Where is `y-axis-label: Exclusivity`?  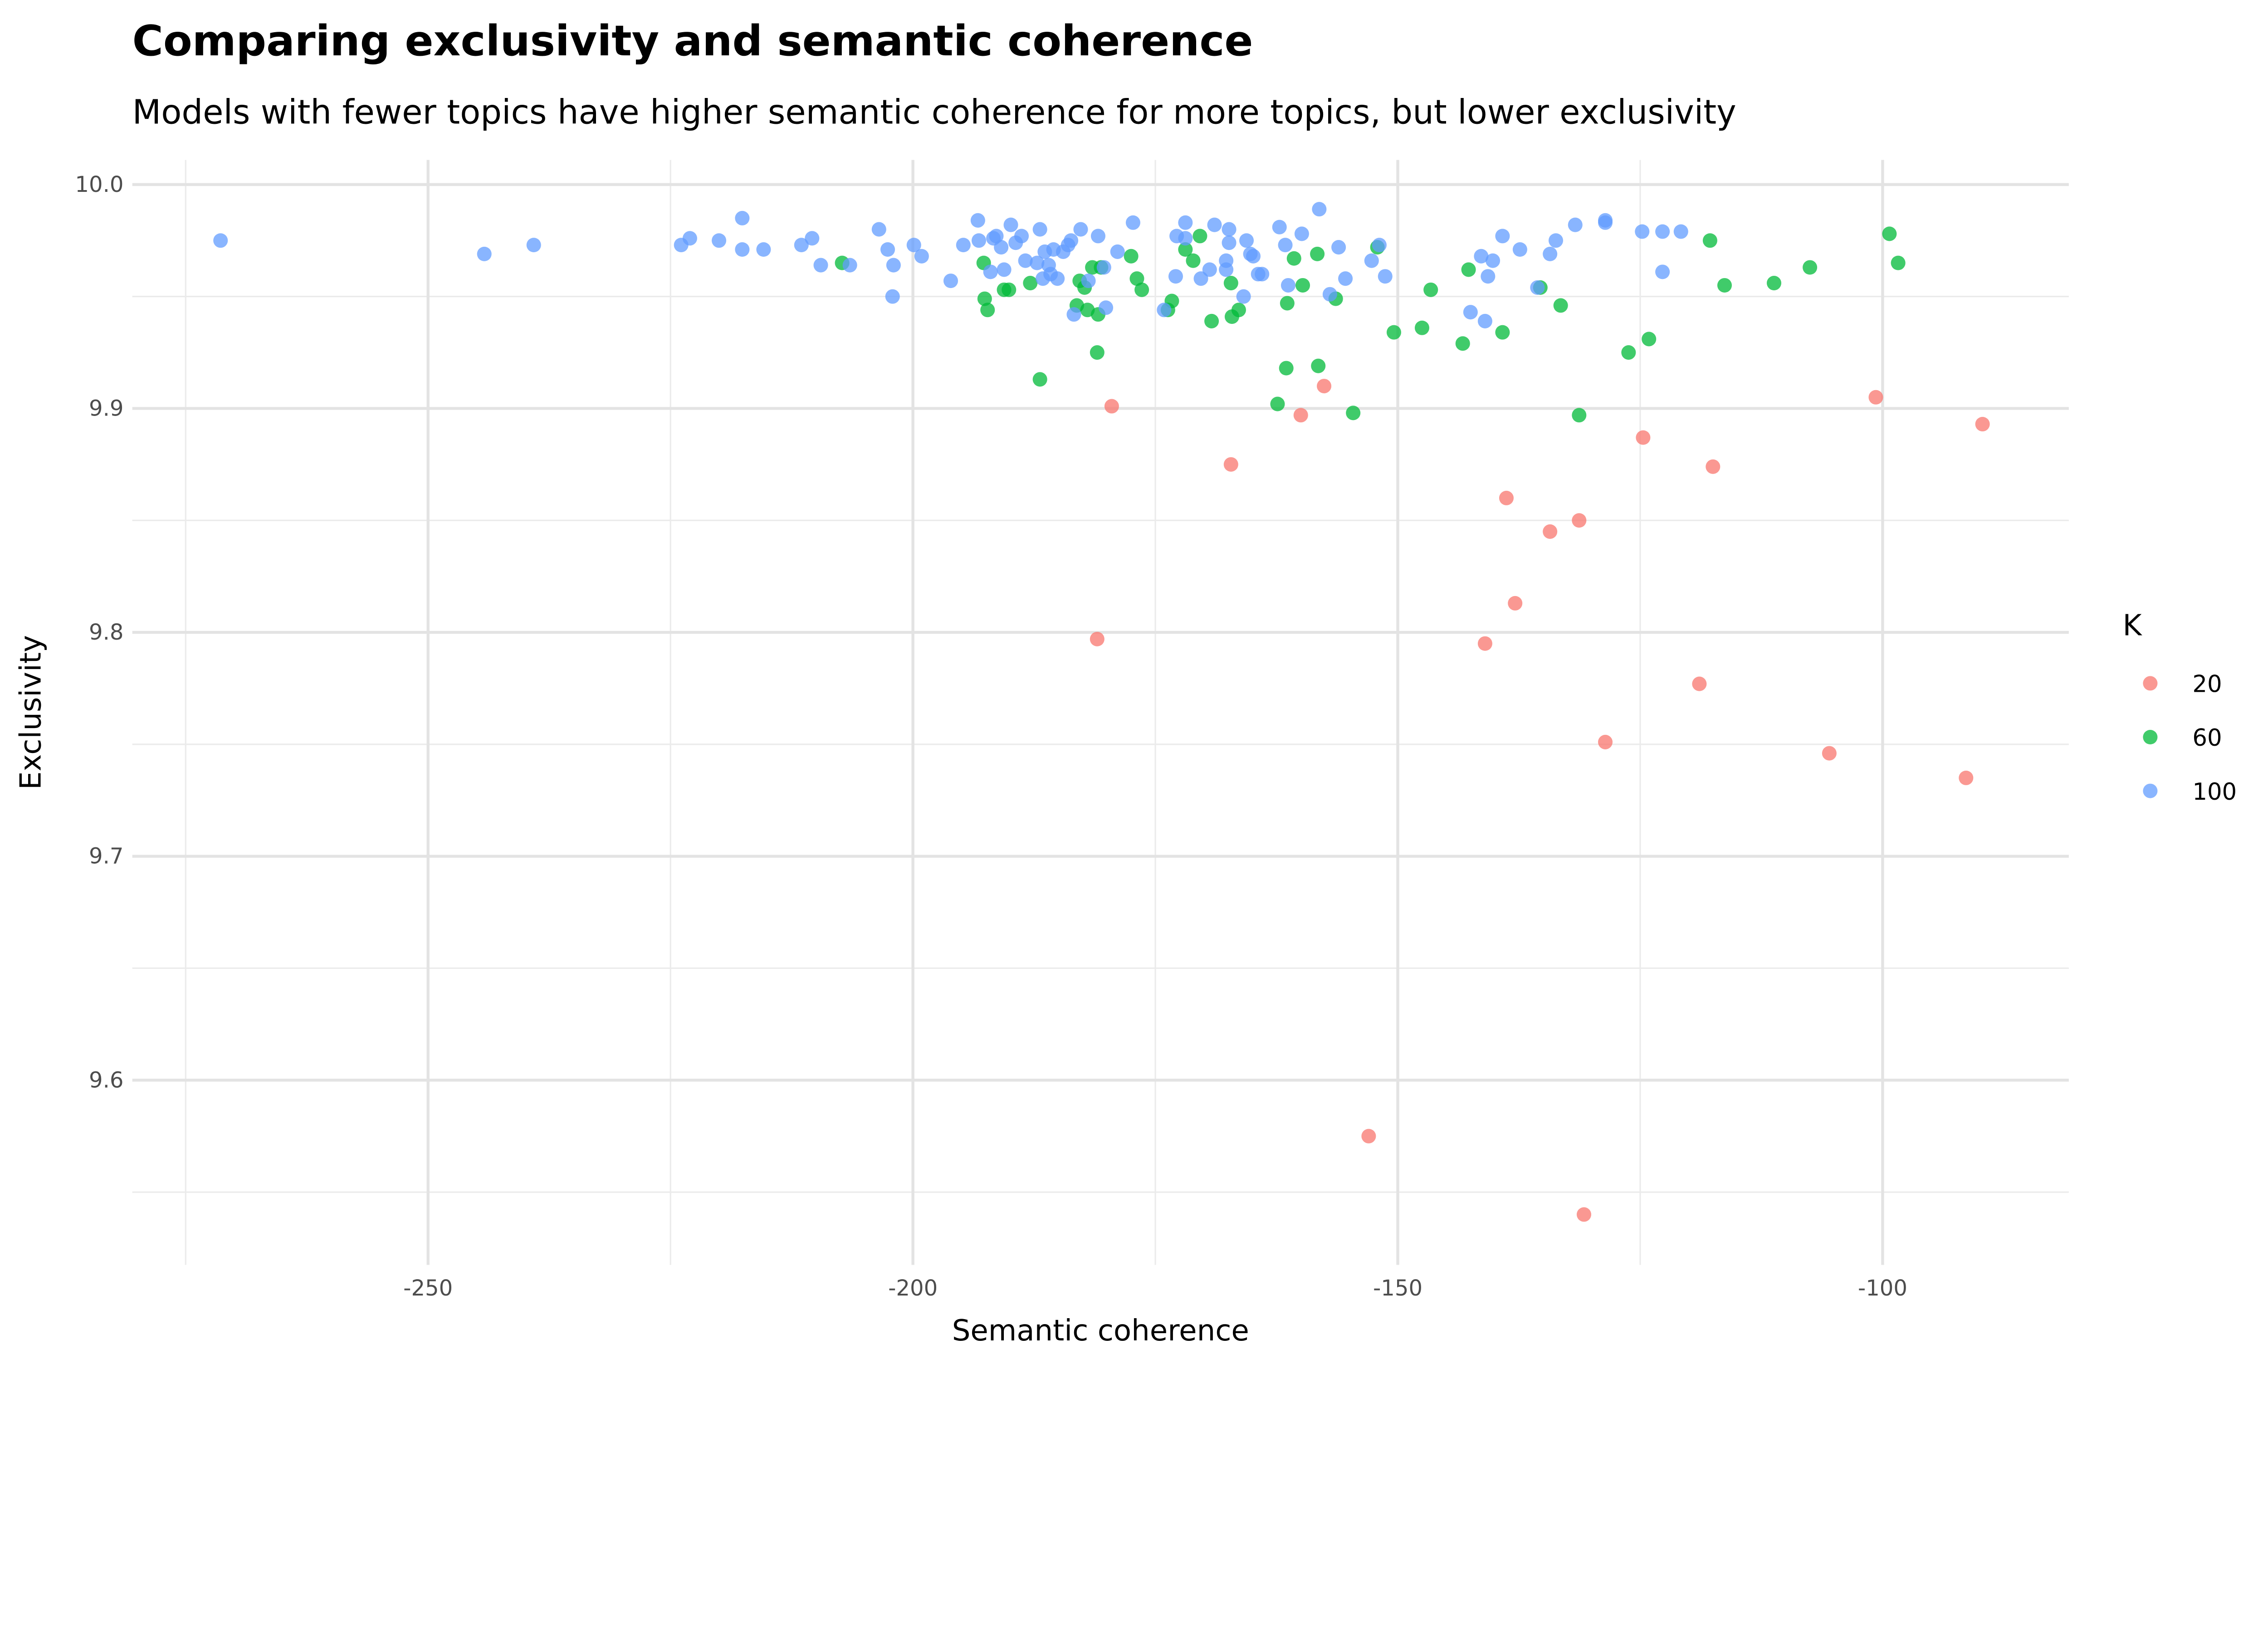 y-axis-label: Exclusivity is located at coordinates (32, 712).